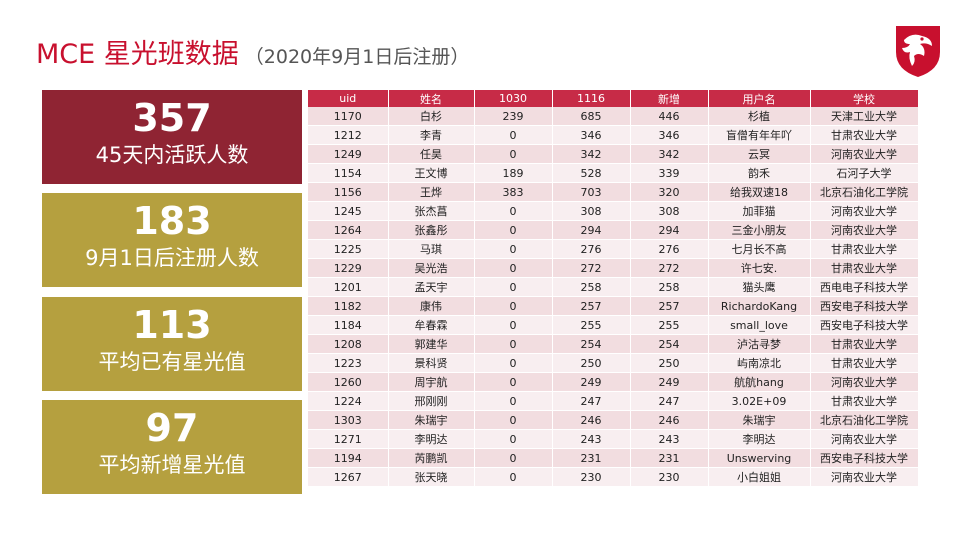 This screenshot has height=540, width=960. What do you see at coordinates (591, 325) in the screenshot?
I see `value-1116-cell: 255` at bounding box center [591, 325].